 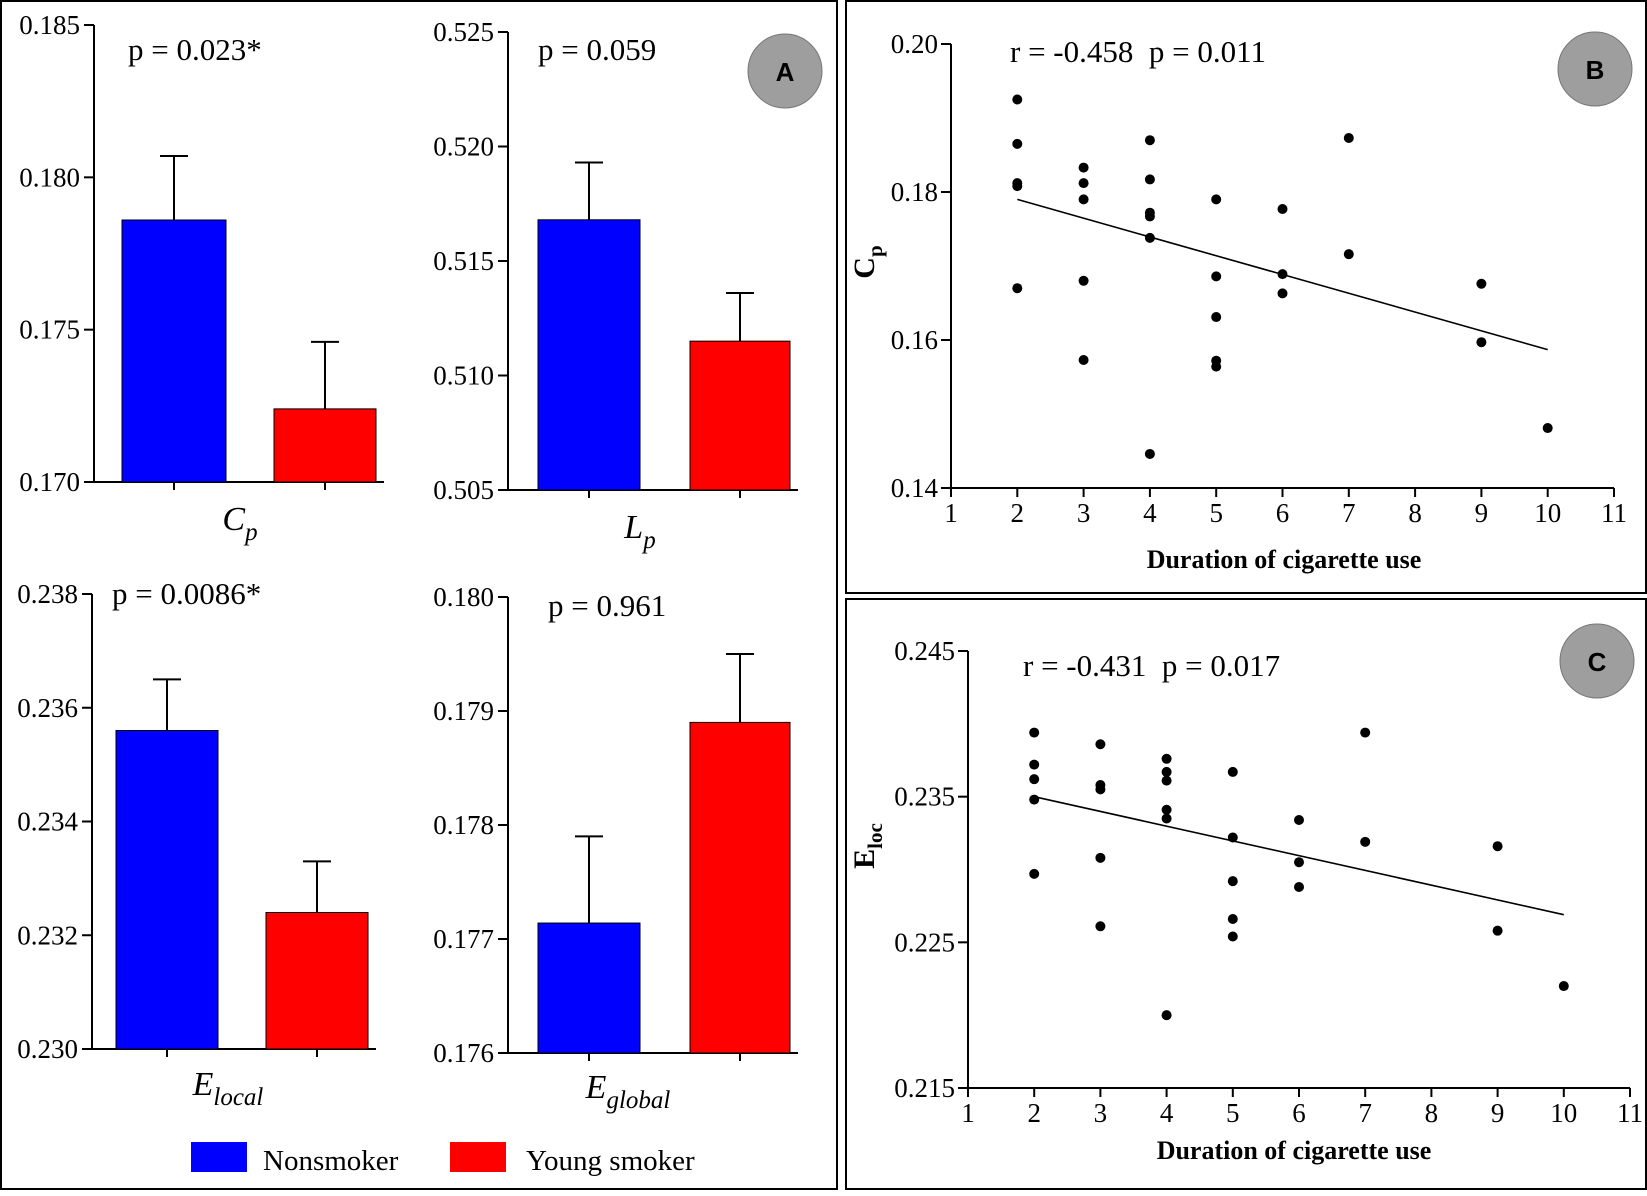 I want to click on panel-c-badge-label: C, so click(x=1597, y=662).